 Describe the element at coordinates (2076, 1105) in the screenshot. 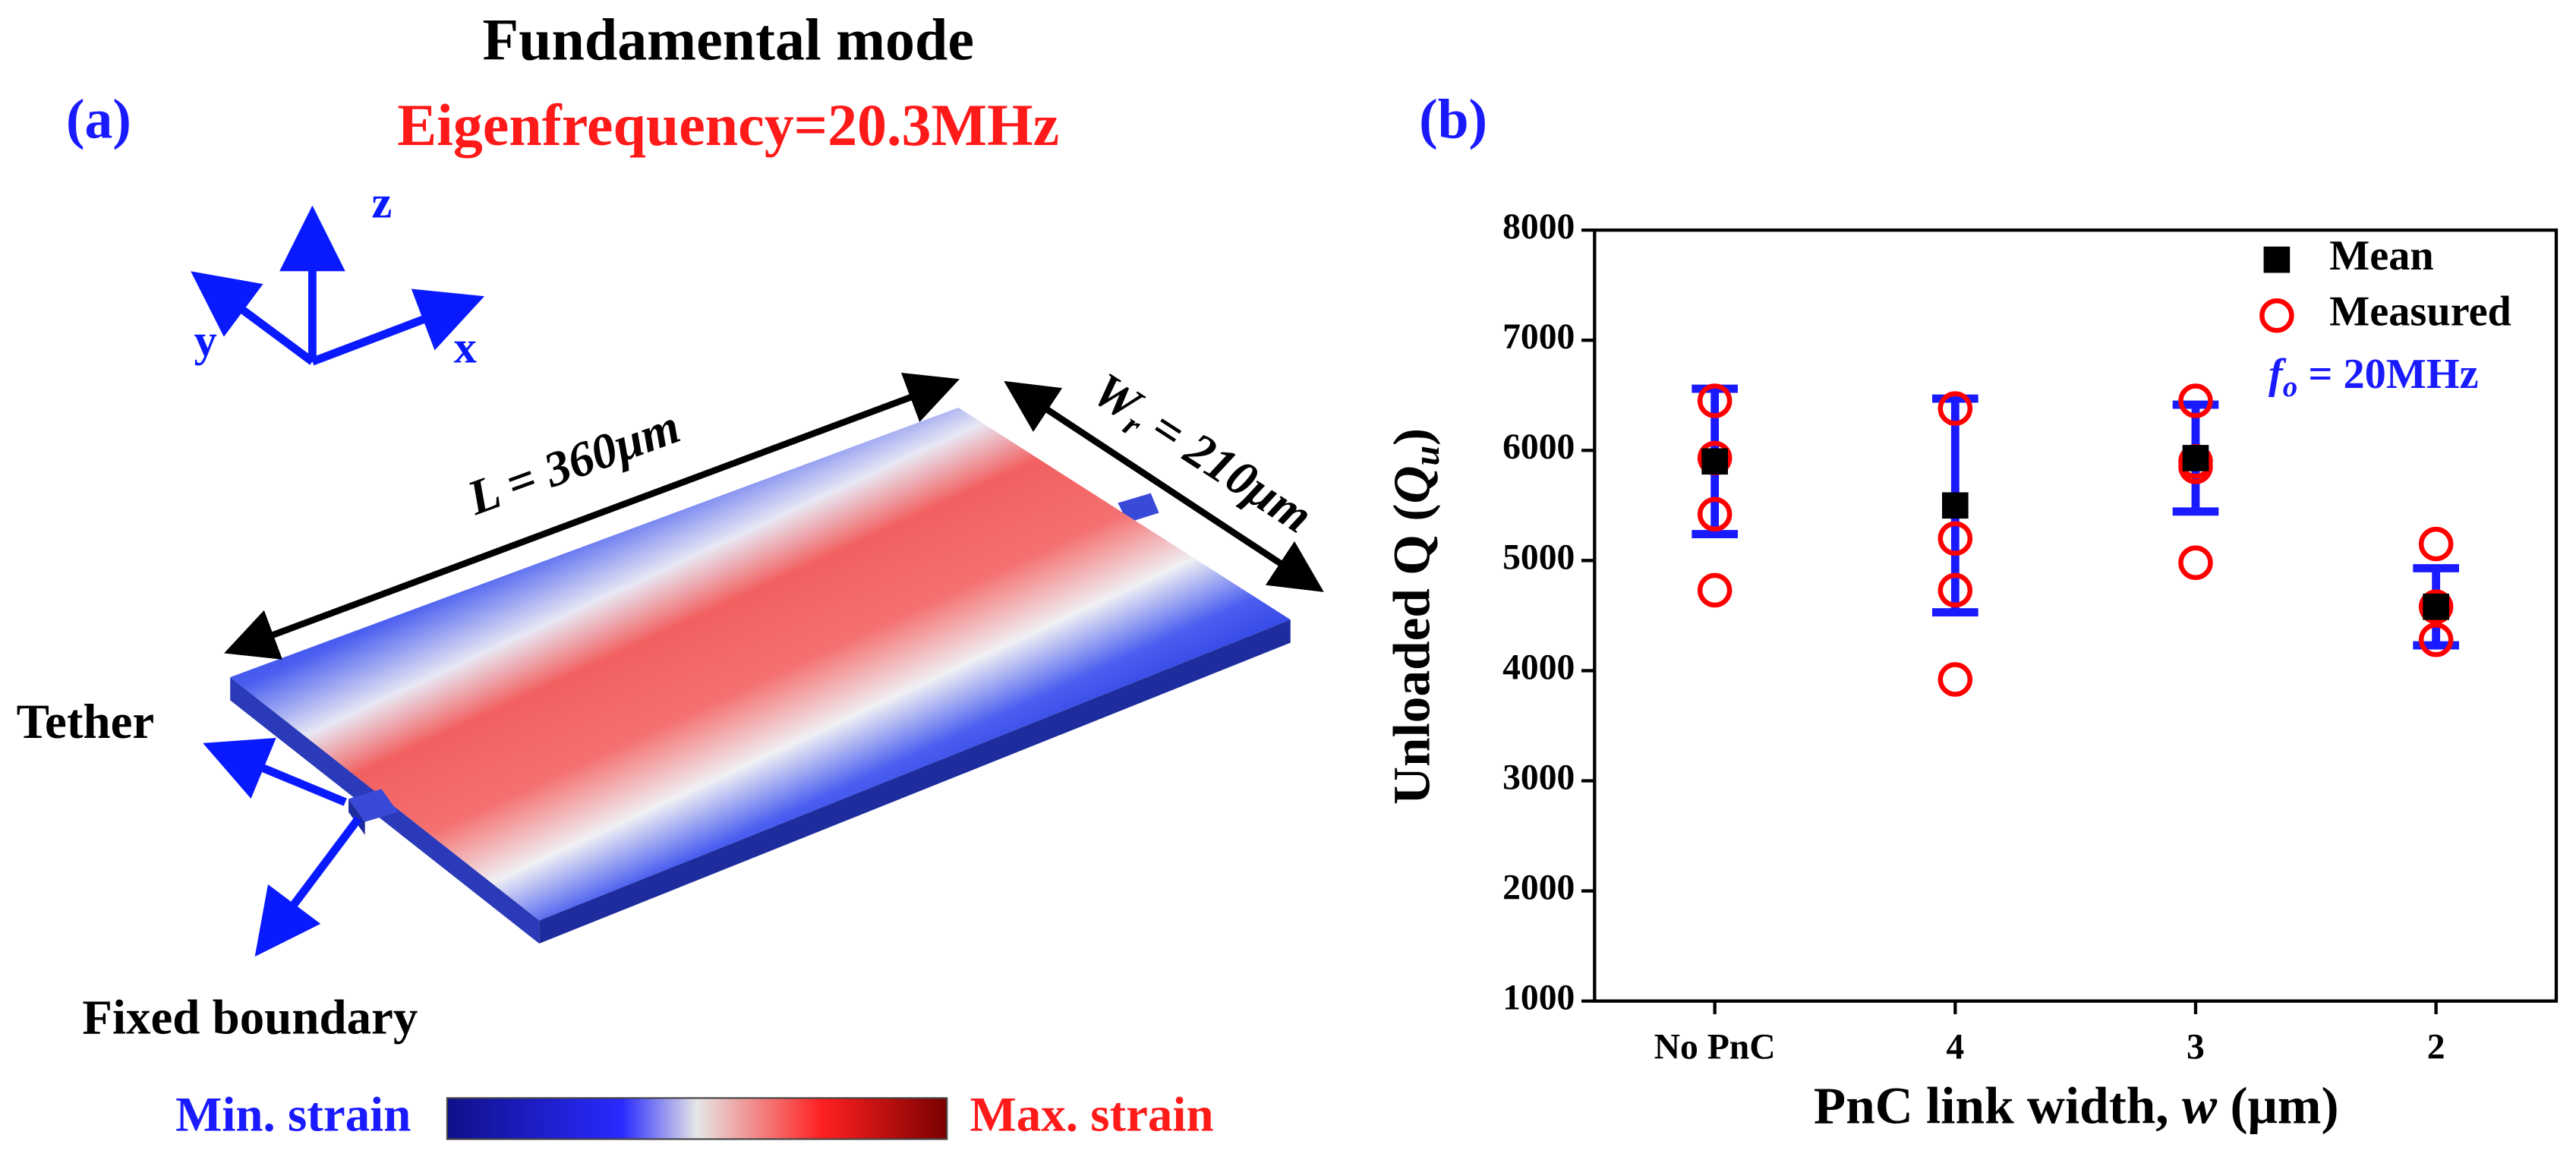

I see `x-axis-label: PnC link width, w (μm)` at that location.